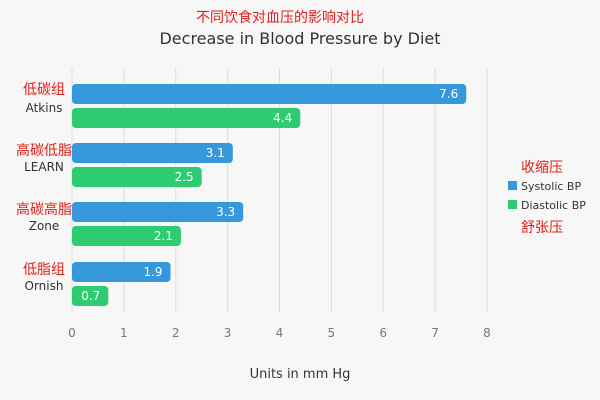  I want to click on category-annotation: 高碳低脂, so click(44, 150).